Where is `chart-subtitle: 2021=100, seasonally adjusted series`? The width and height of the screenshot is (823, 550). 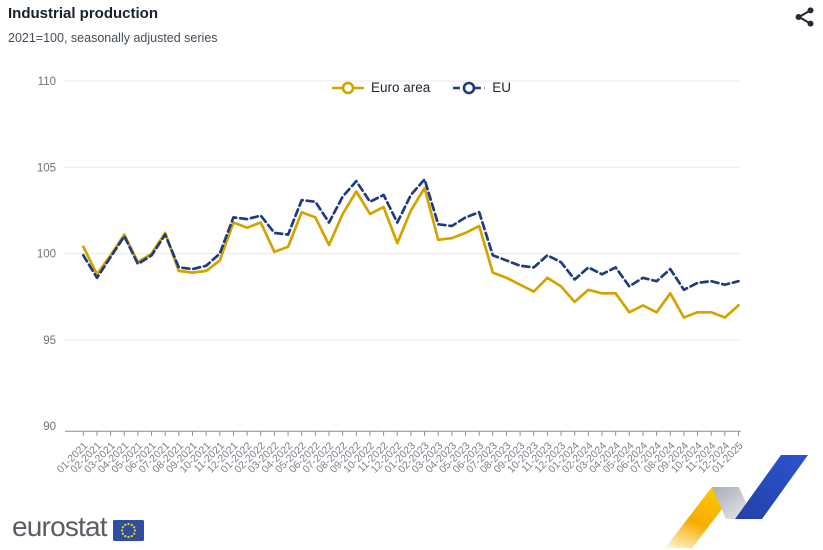 chart-subtitle: 2021=100, seasonally adjusted series is located at coordinates (113, 38).